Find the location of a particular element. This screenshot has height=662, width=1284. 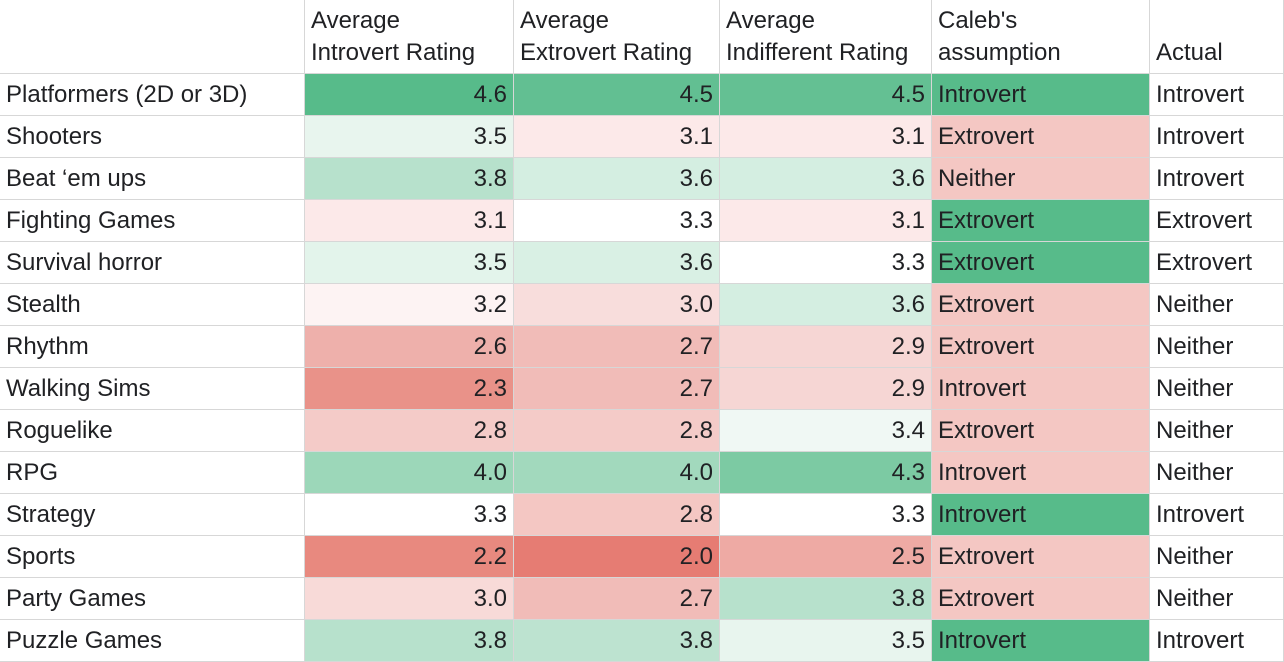

cell-value: Sports is located at coordinates (41, 556).